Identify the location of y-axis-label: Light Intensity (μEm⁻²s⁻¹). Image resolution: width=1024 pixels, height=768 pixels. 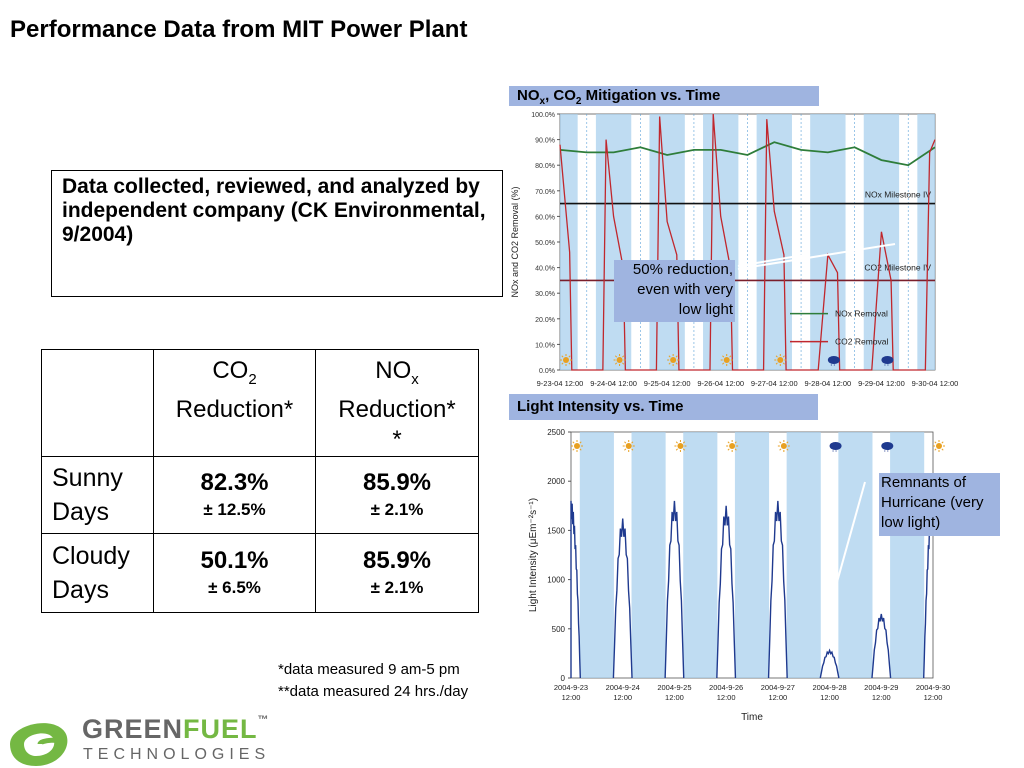
(533, 555).